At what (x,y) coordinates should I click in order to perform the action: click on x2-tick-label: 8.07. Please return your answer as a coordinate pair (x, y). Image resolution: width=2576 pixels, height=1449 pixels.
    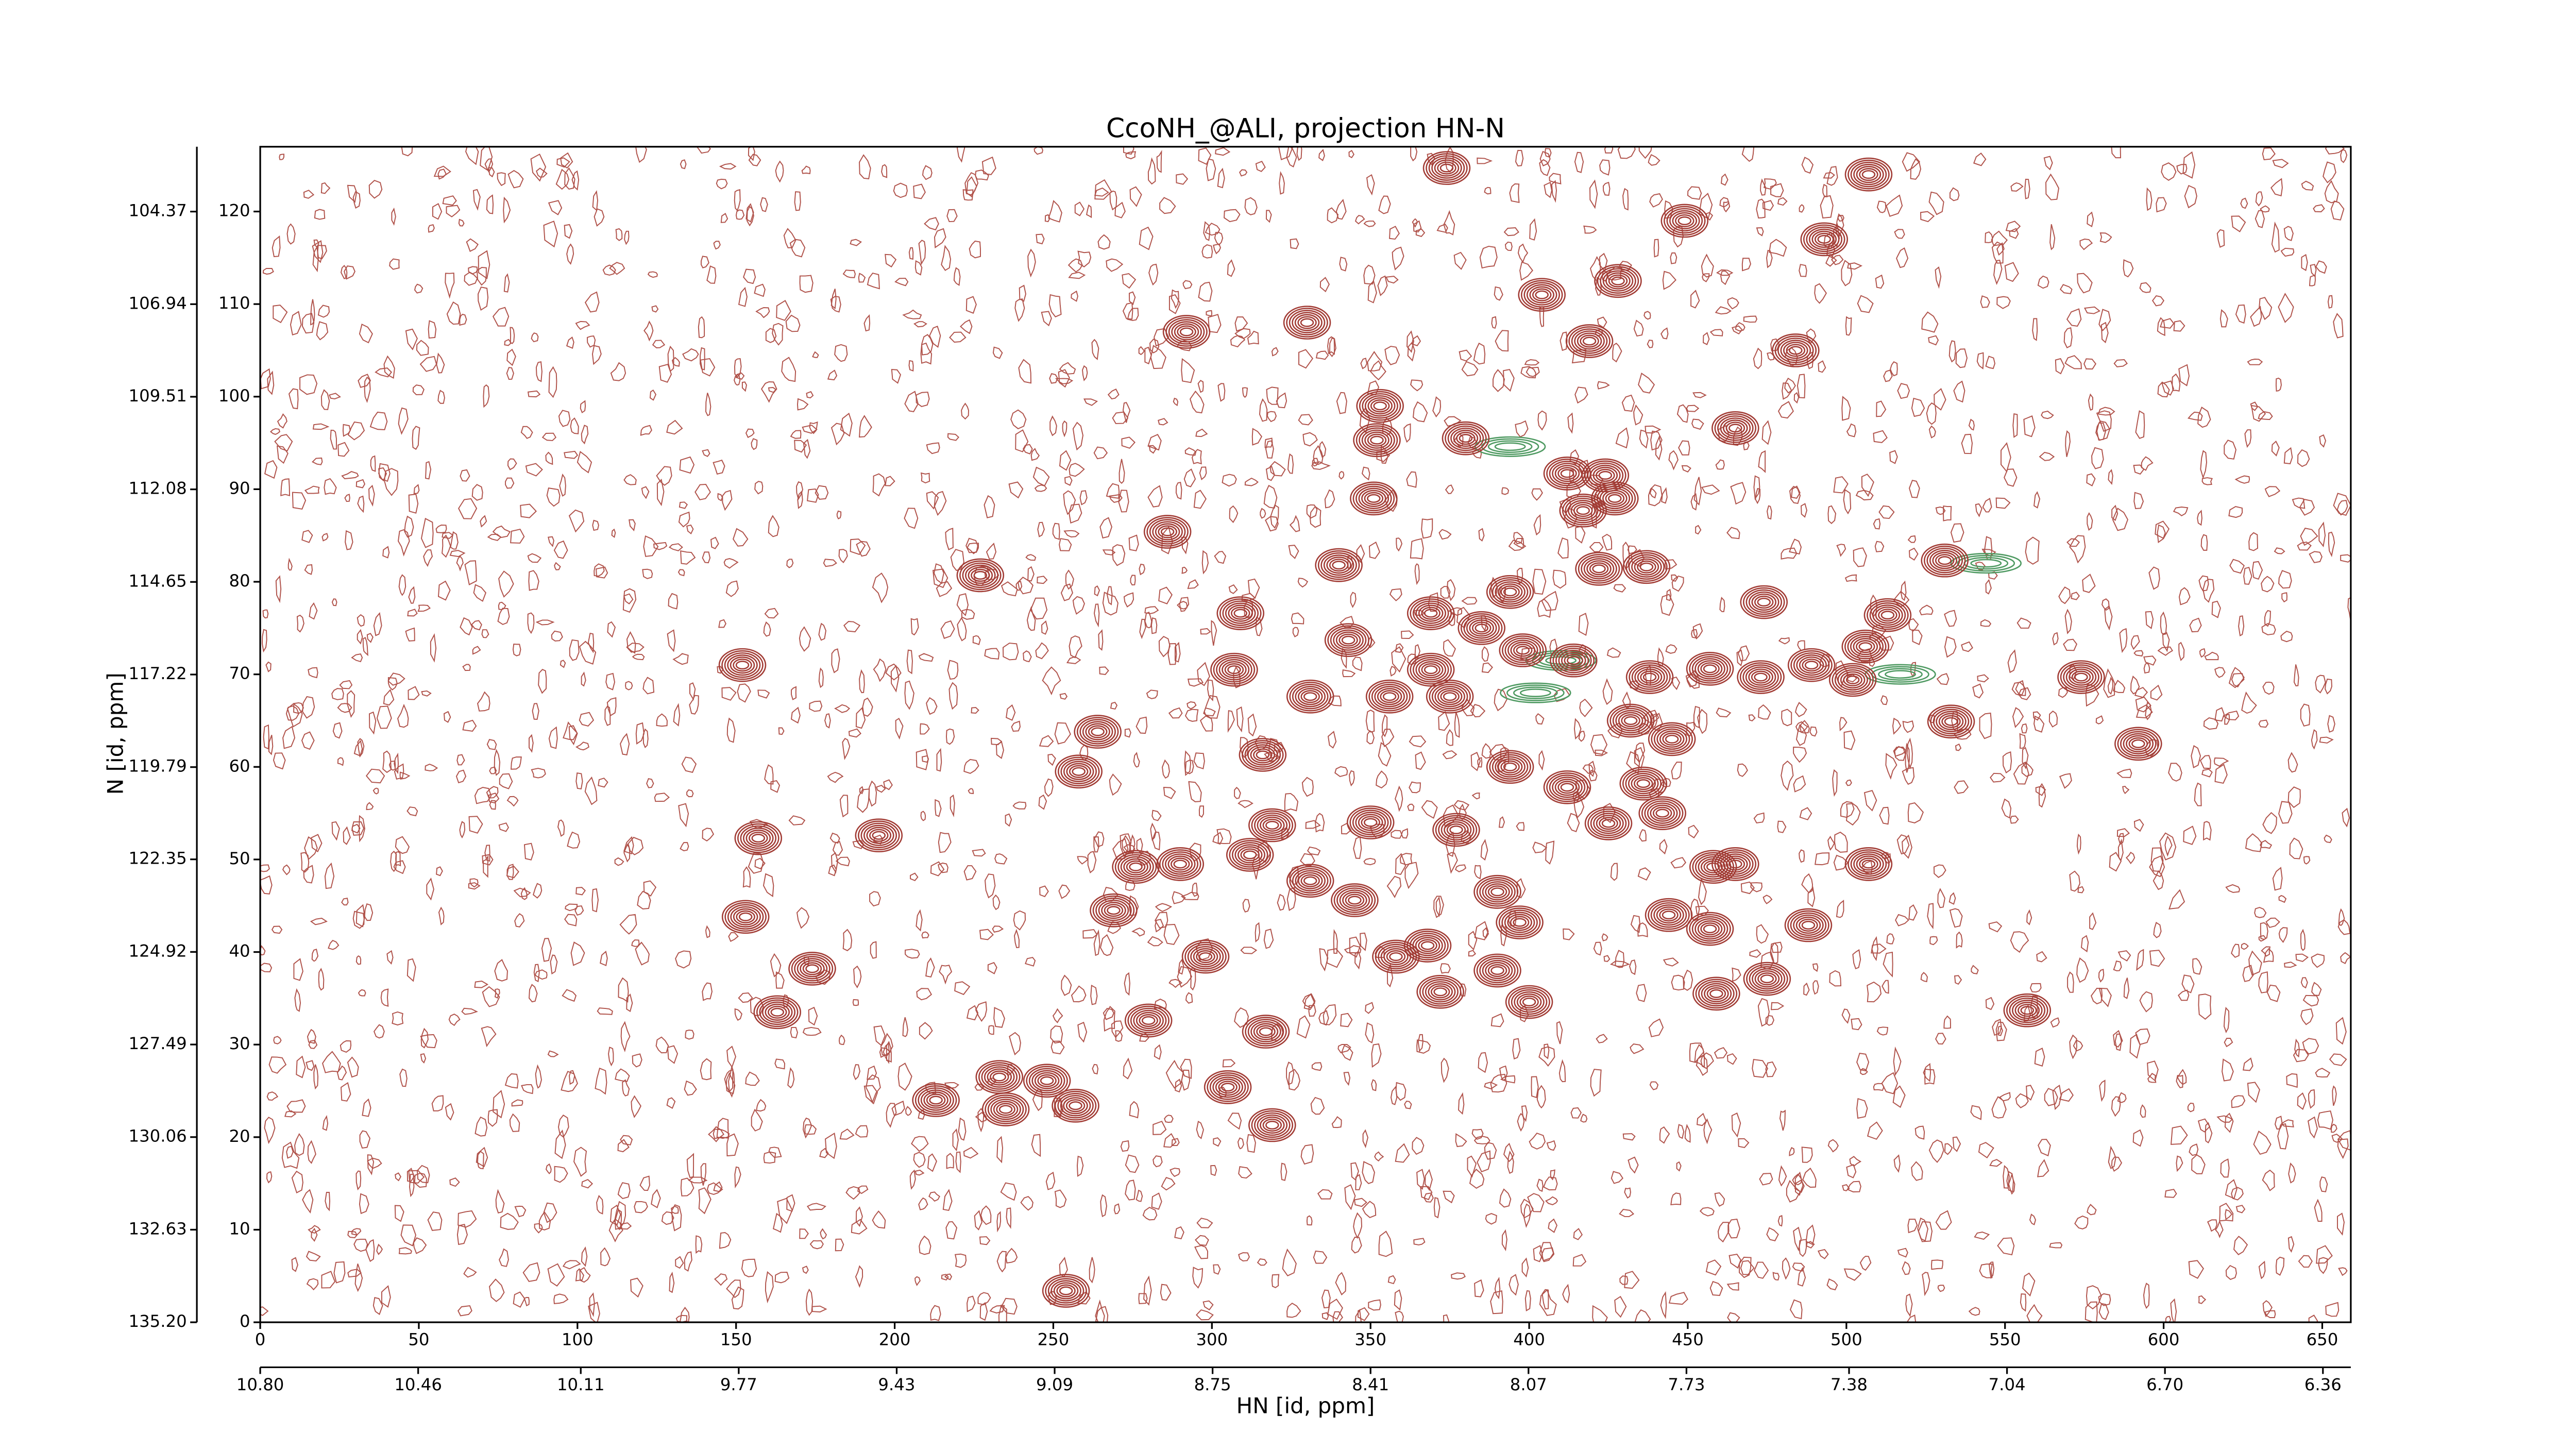
    Looking at the image, I should click on (1528, 1384).